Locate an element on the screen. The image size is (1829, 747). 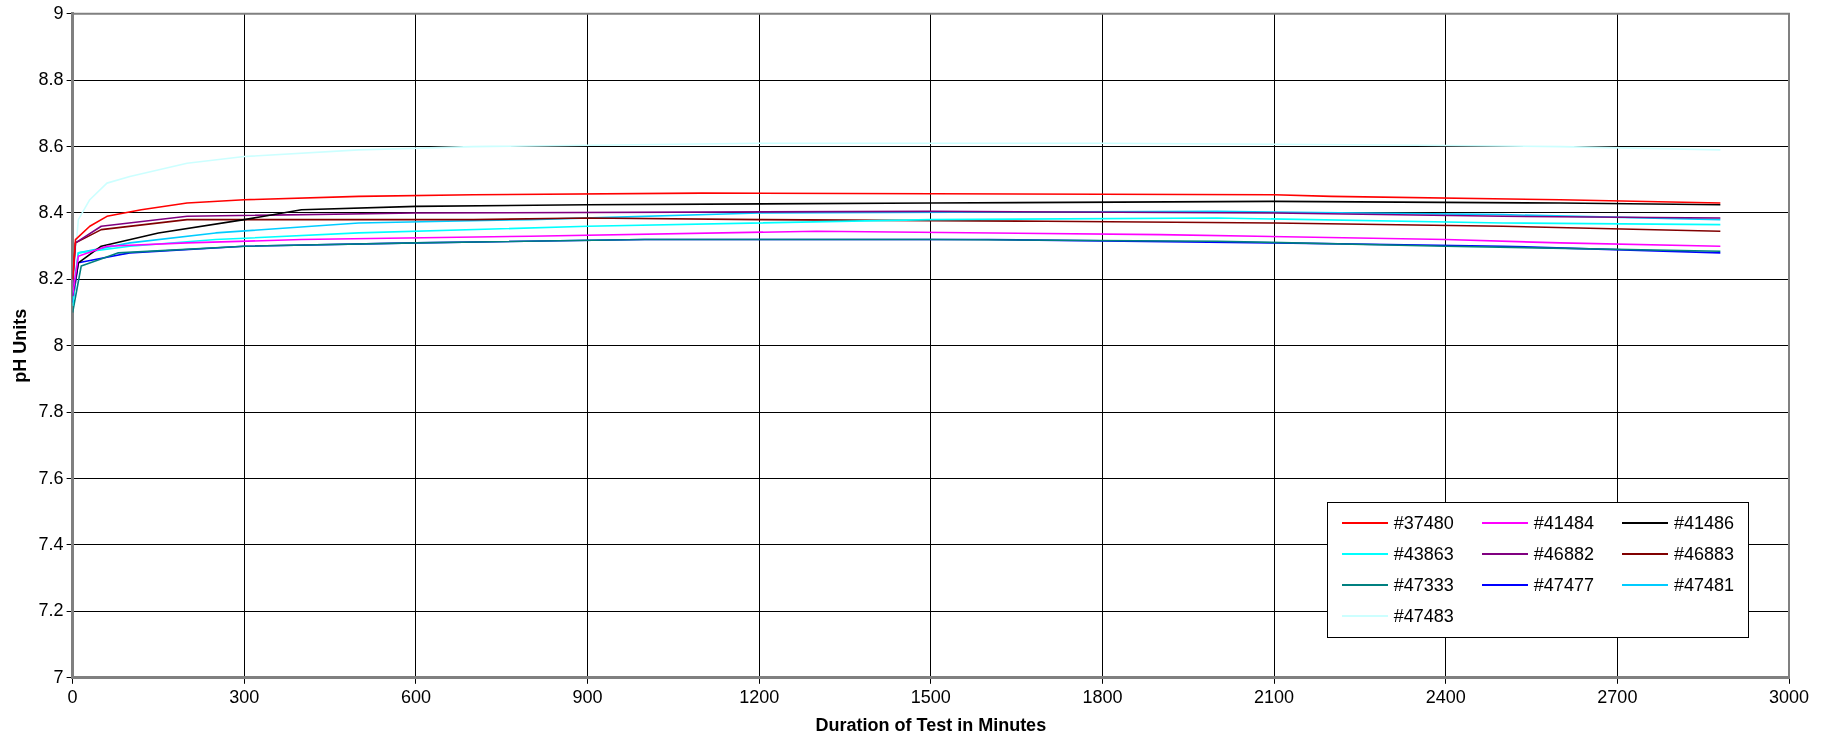
x-tick-label: 900 is located at coordinates (587, 696).